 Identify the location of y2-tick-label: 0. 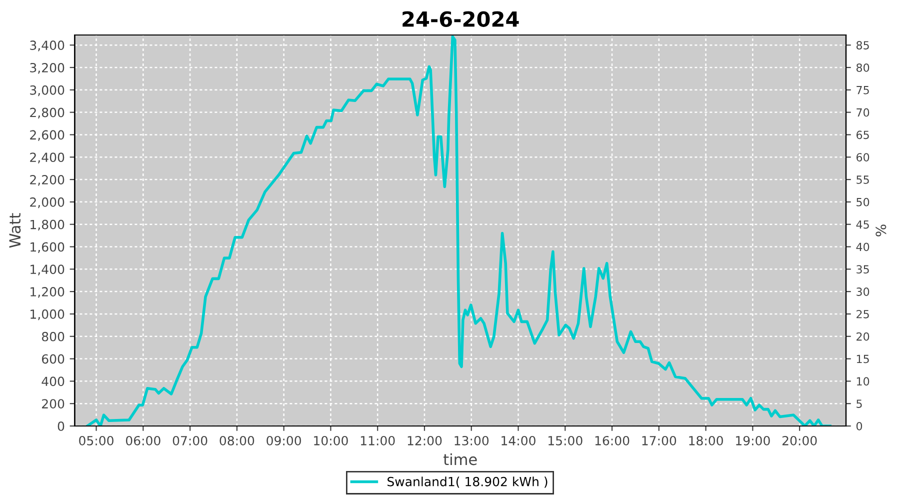
(859, 426).